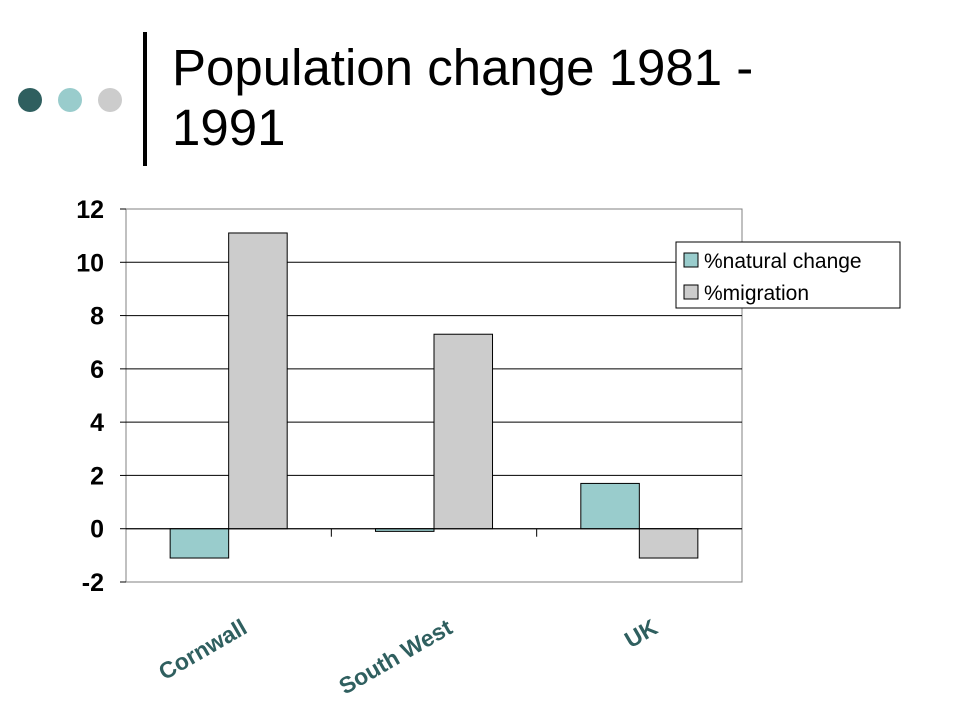 This screenshot has height=720, width=960. I want to click on y-axis-ticks: 12 10 8 6 4 2 0 -2, so click(101, 396).